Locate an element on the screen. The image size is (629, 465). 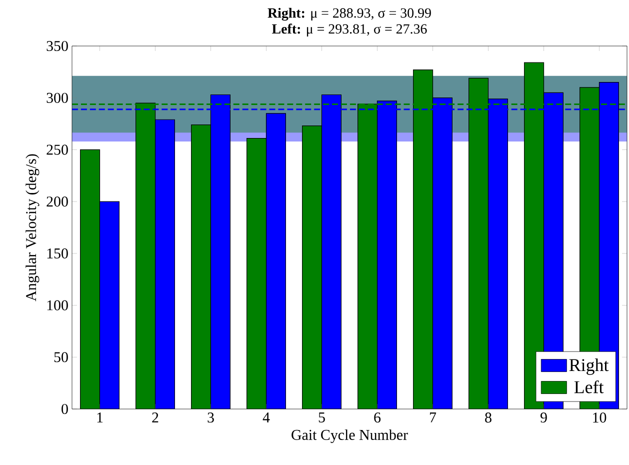
y-tick-label: 50 is located at coordinates (61, 357).